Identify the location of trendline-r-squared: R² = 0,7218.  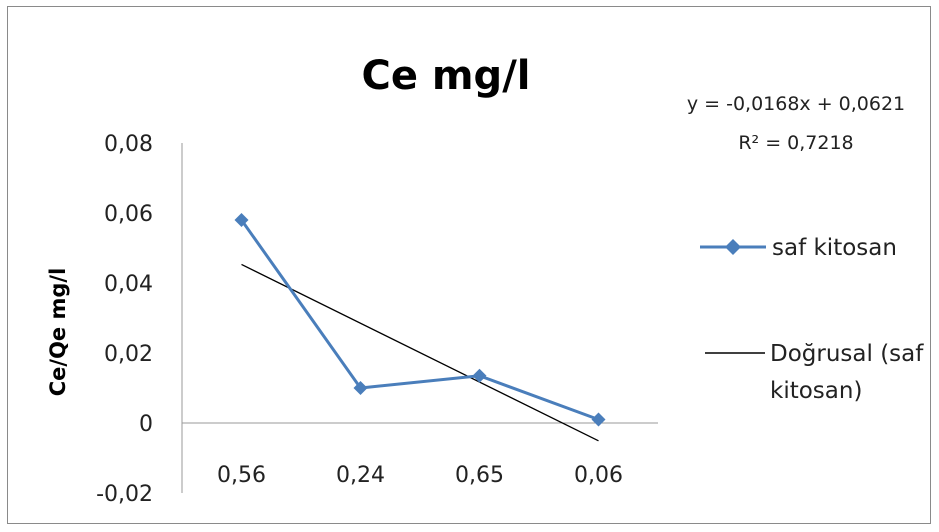
(795, 143).